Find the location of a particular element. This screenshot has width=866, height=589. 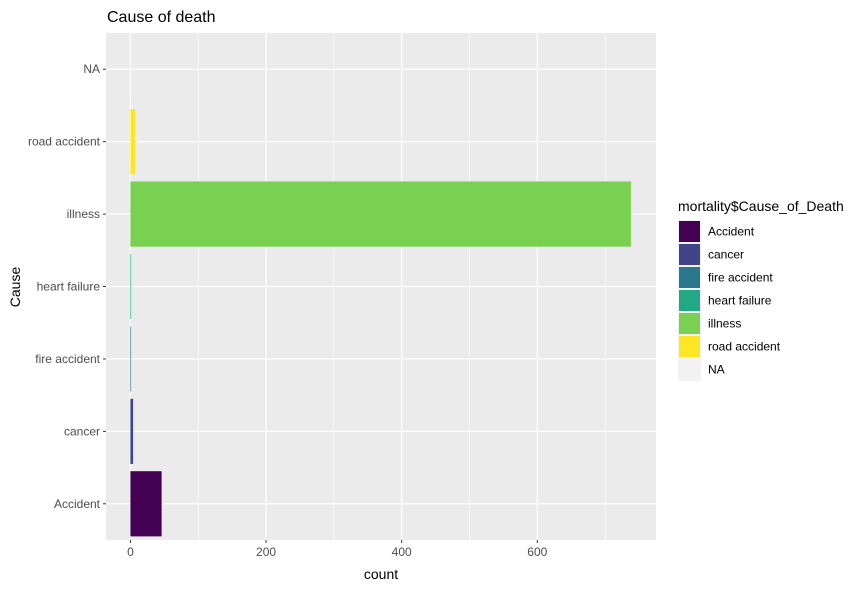

y-tick-label: illness is located at coordinates (83, 214).